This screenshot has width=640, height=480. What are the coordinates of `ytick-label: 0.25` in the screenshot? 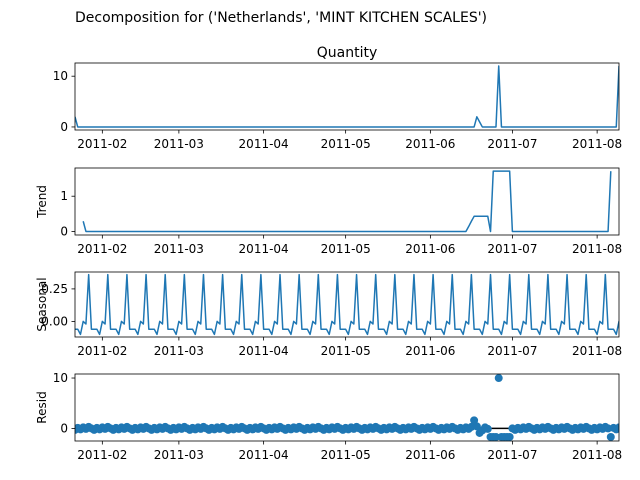 It's located at (54, 289).